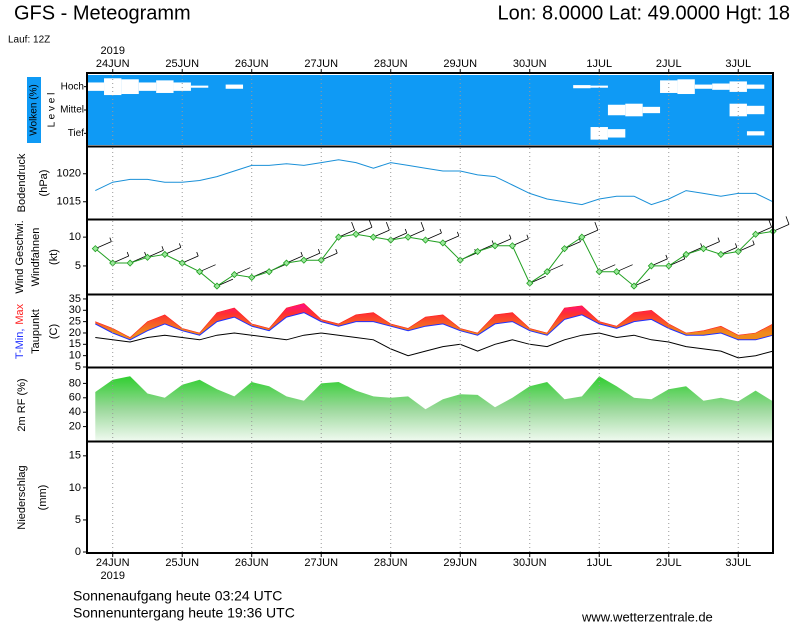 This screenshot has width=800, height=625. What do you see at coordinates (44, 183) in the screenshot?
I see `axis-label: (hPa)` at bounding box center [44, 183].